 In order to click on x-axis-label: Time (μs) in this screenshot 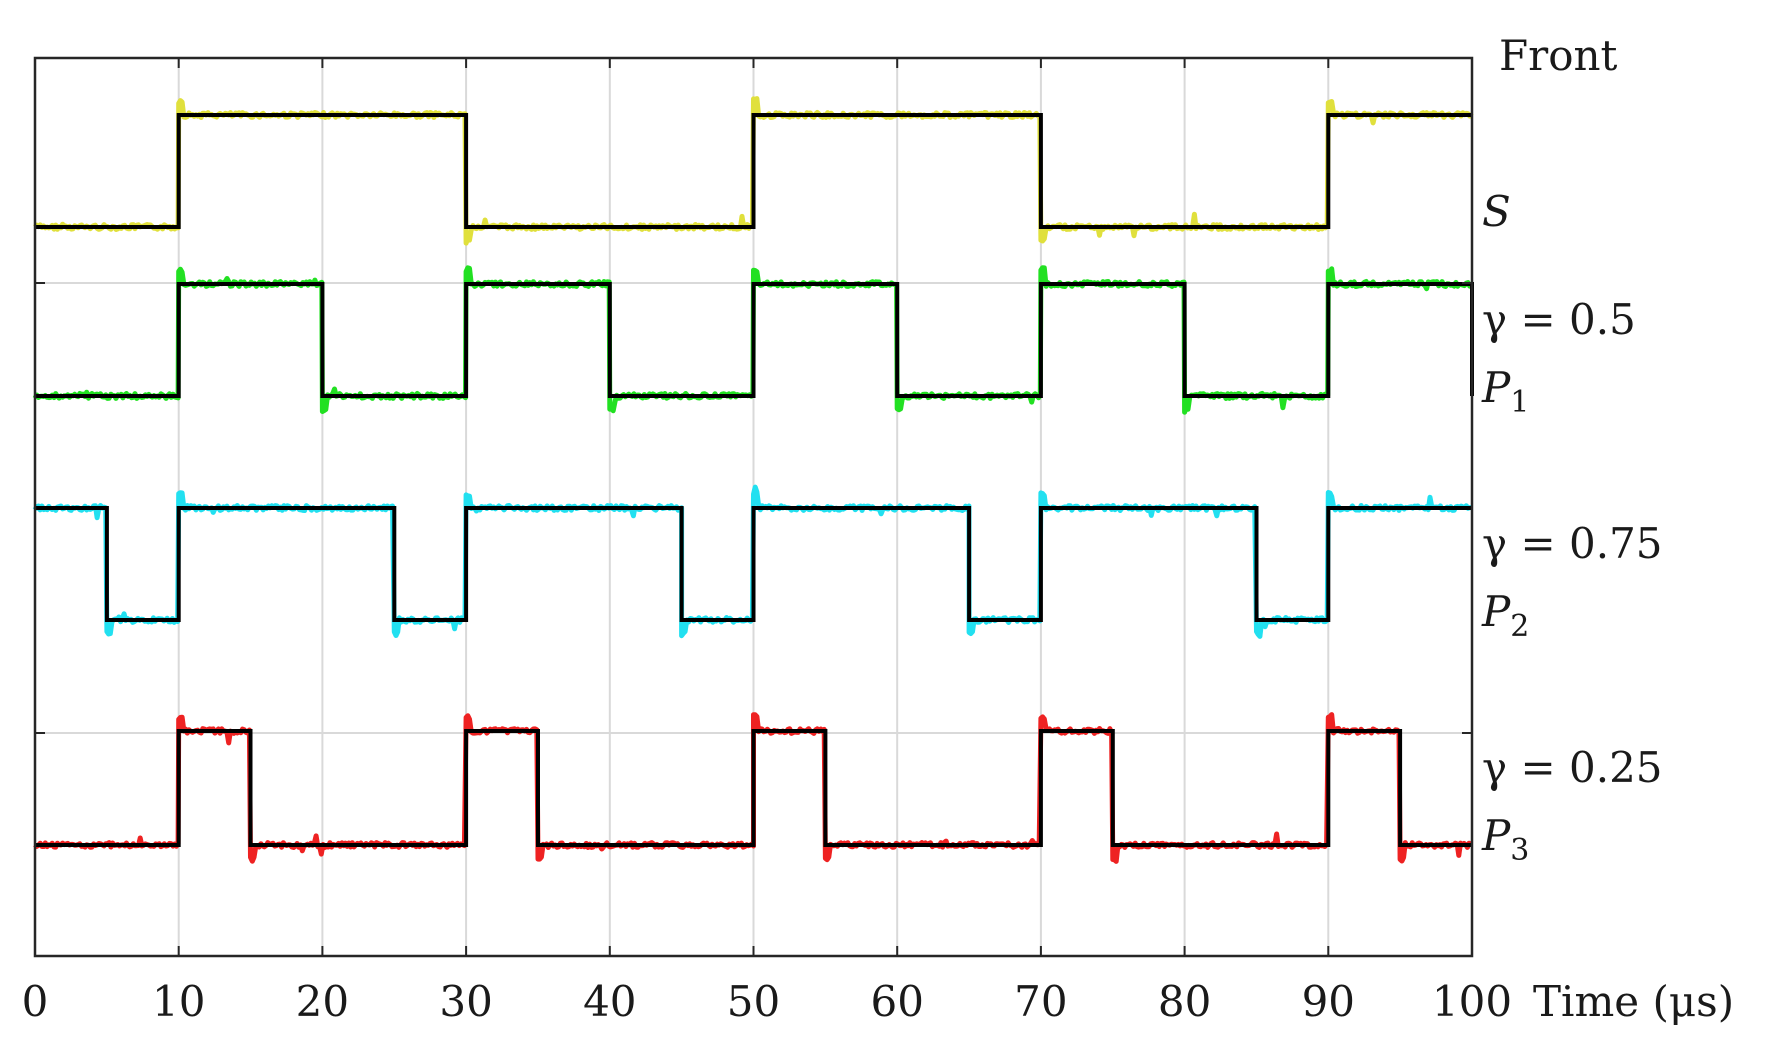, I will do `click(1633, 1001)`.